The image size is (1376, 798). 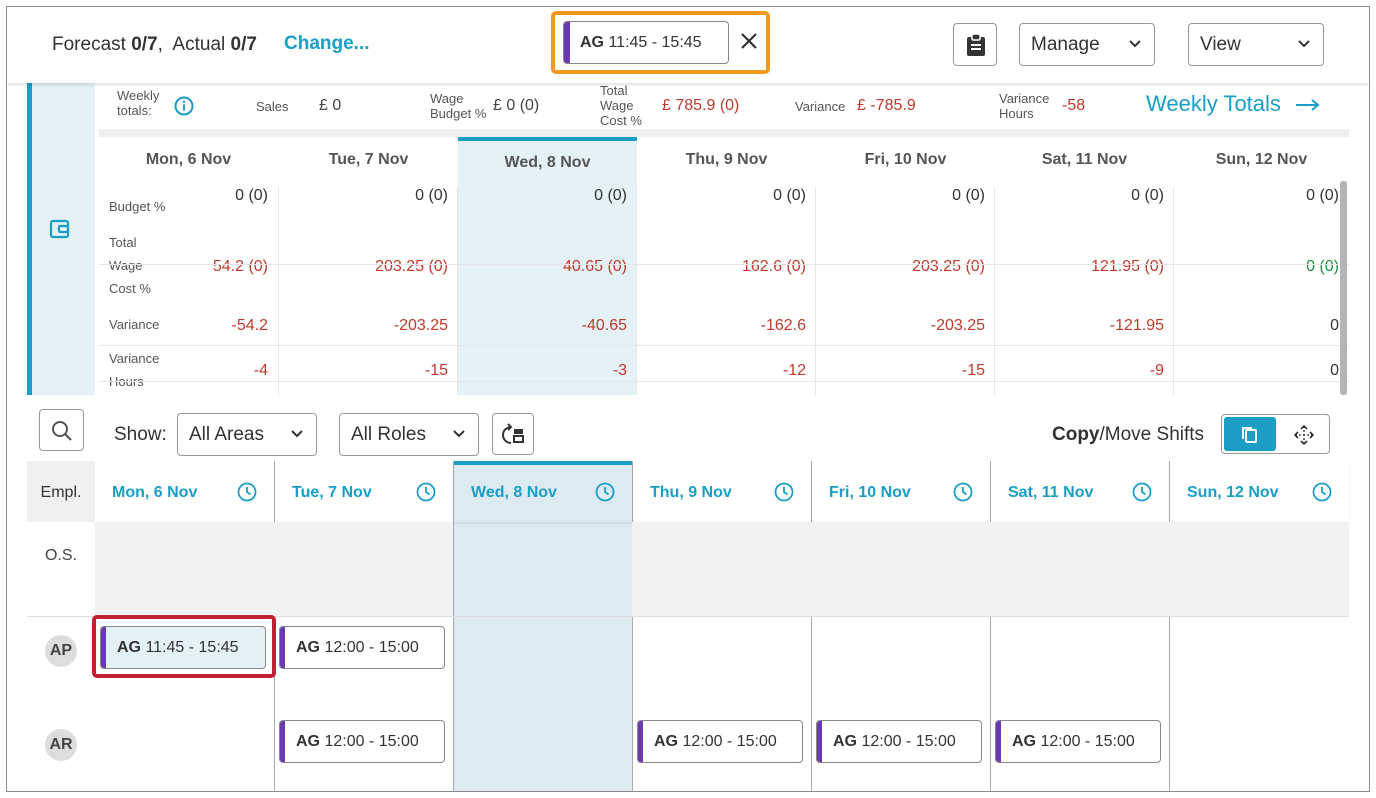 I want to click on budget-day-column: Mon, 6 Nov 0 (0) 54.2 (0) -54.2 -4, so click(x=188, y=266).